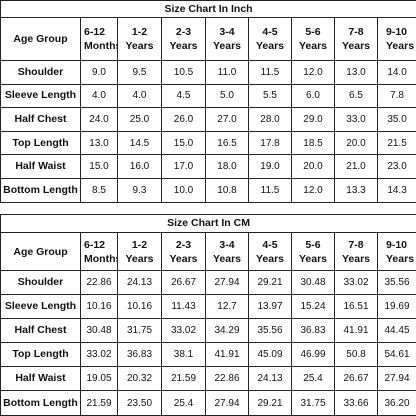 Image resolution: width=416 pixels, height=416 pixels. I want to click on size-value: 26.0, so click(183, 119).